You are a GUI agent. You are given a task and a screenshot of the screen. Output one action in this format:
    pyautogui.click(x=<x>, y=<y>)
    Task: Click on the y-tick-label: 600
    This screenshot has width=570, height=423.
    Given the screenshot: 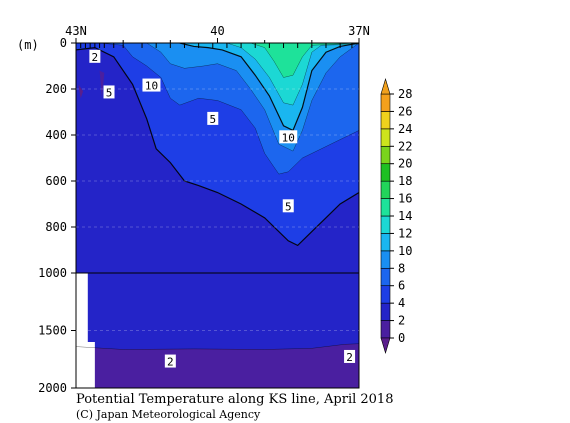 What is the action you would take?
    pyautogui.click(x=56, y=181)
    